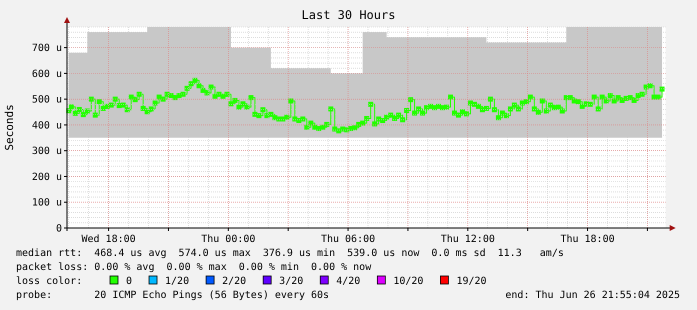  I want to click on legend-label: 4/20, so click(348, 281).